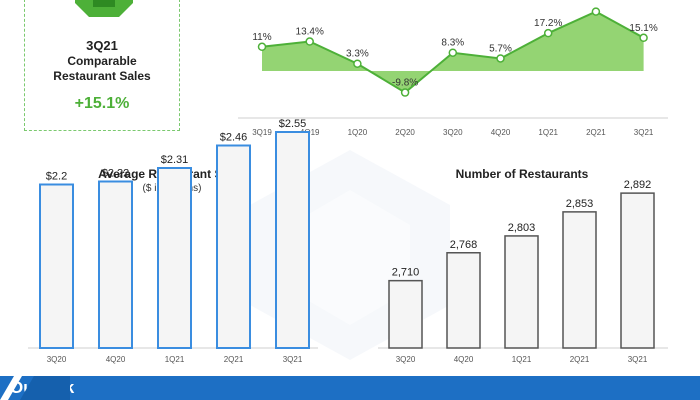  Describe the element at coordinates (350, 388) in the screenshot. I see `outlook-section-bar: Outlook` at that location.